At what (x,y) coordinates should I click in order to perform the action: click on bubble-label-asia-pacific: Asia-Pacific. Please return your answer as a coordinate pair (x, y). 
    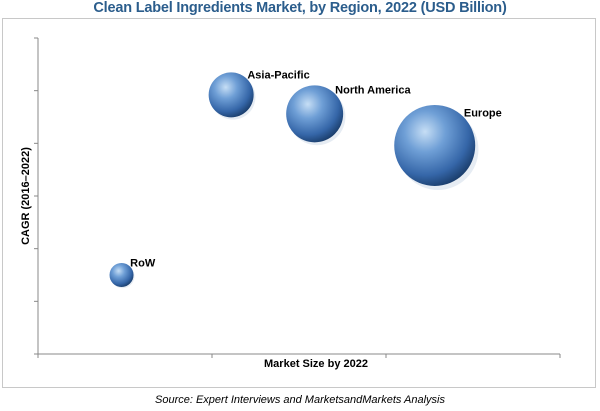
    Looking at the image, I should click on (278, 76).